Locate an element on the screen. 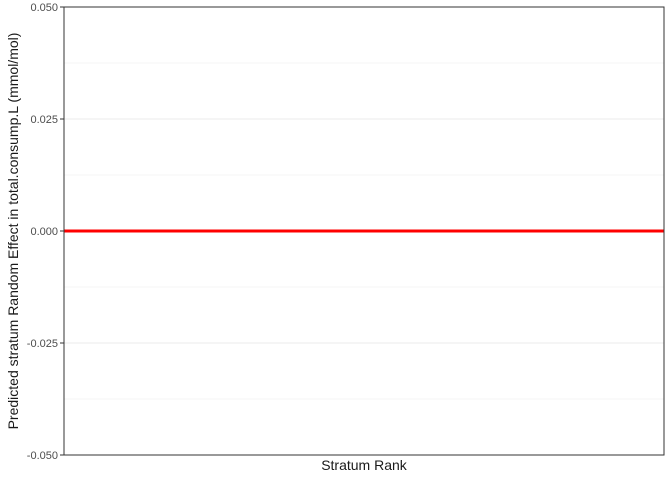 This screenshot has width=672, height=480. y-axis: -0.050 -0.025 0.000 0.025 0.050 is located at coordinates (45, 232).